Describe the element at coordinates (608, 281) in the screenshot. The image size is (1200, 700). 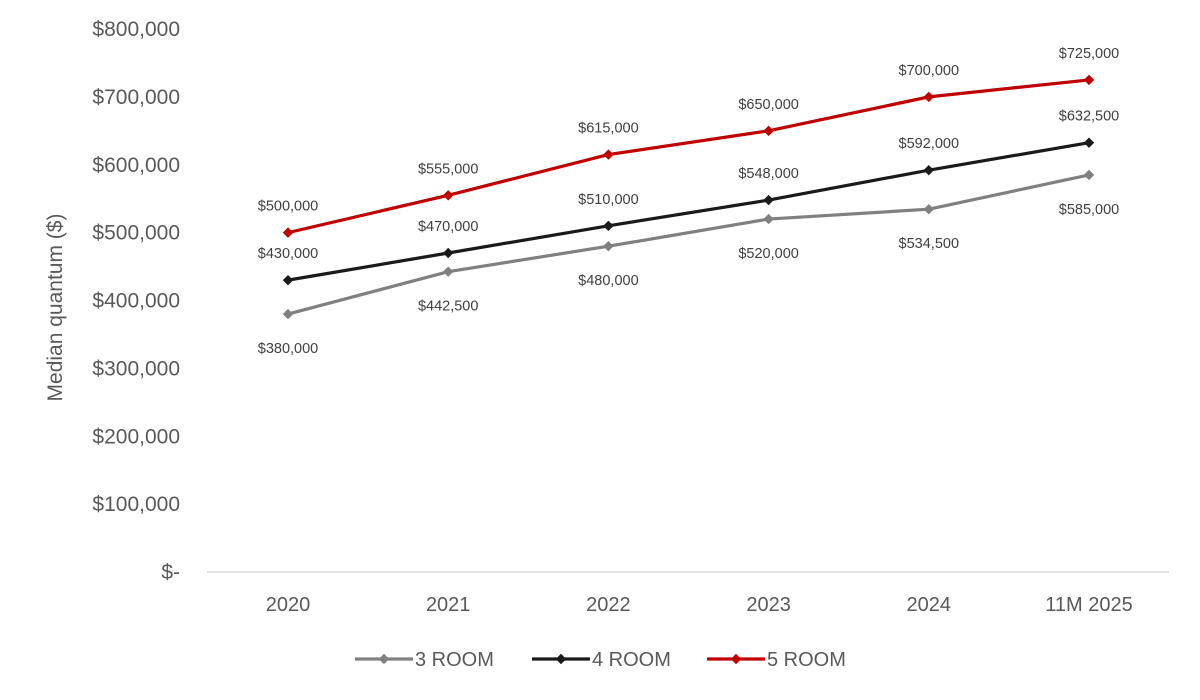
I see `data-label: $480,000` at that location.